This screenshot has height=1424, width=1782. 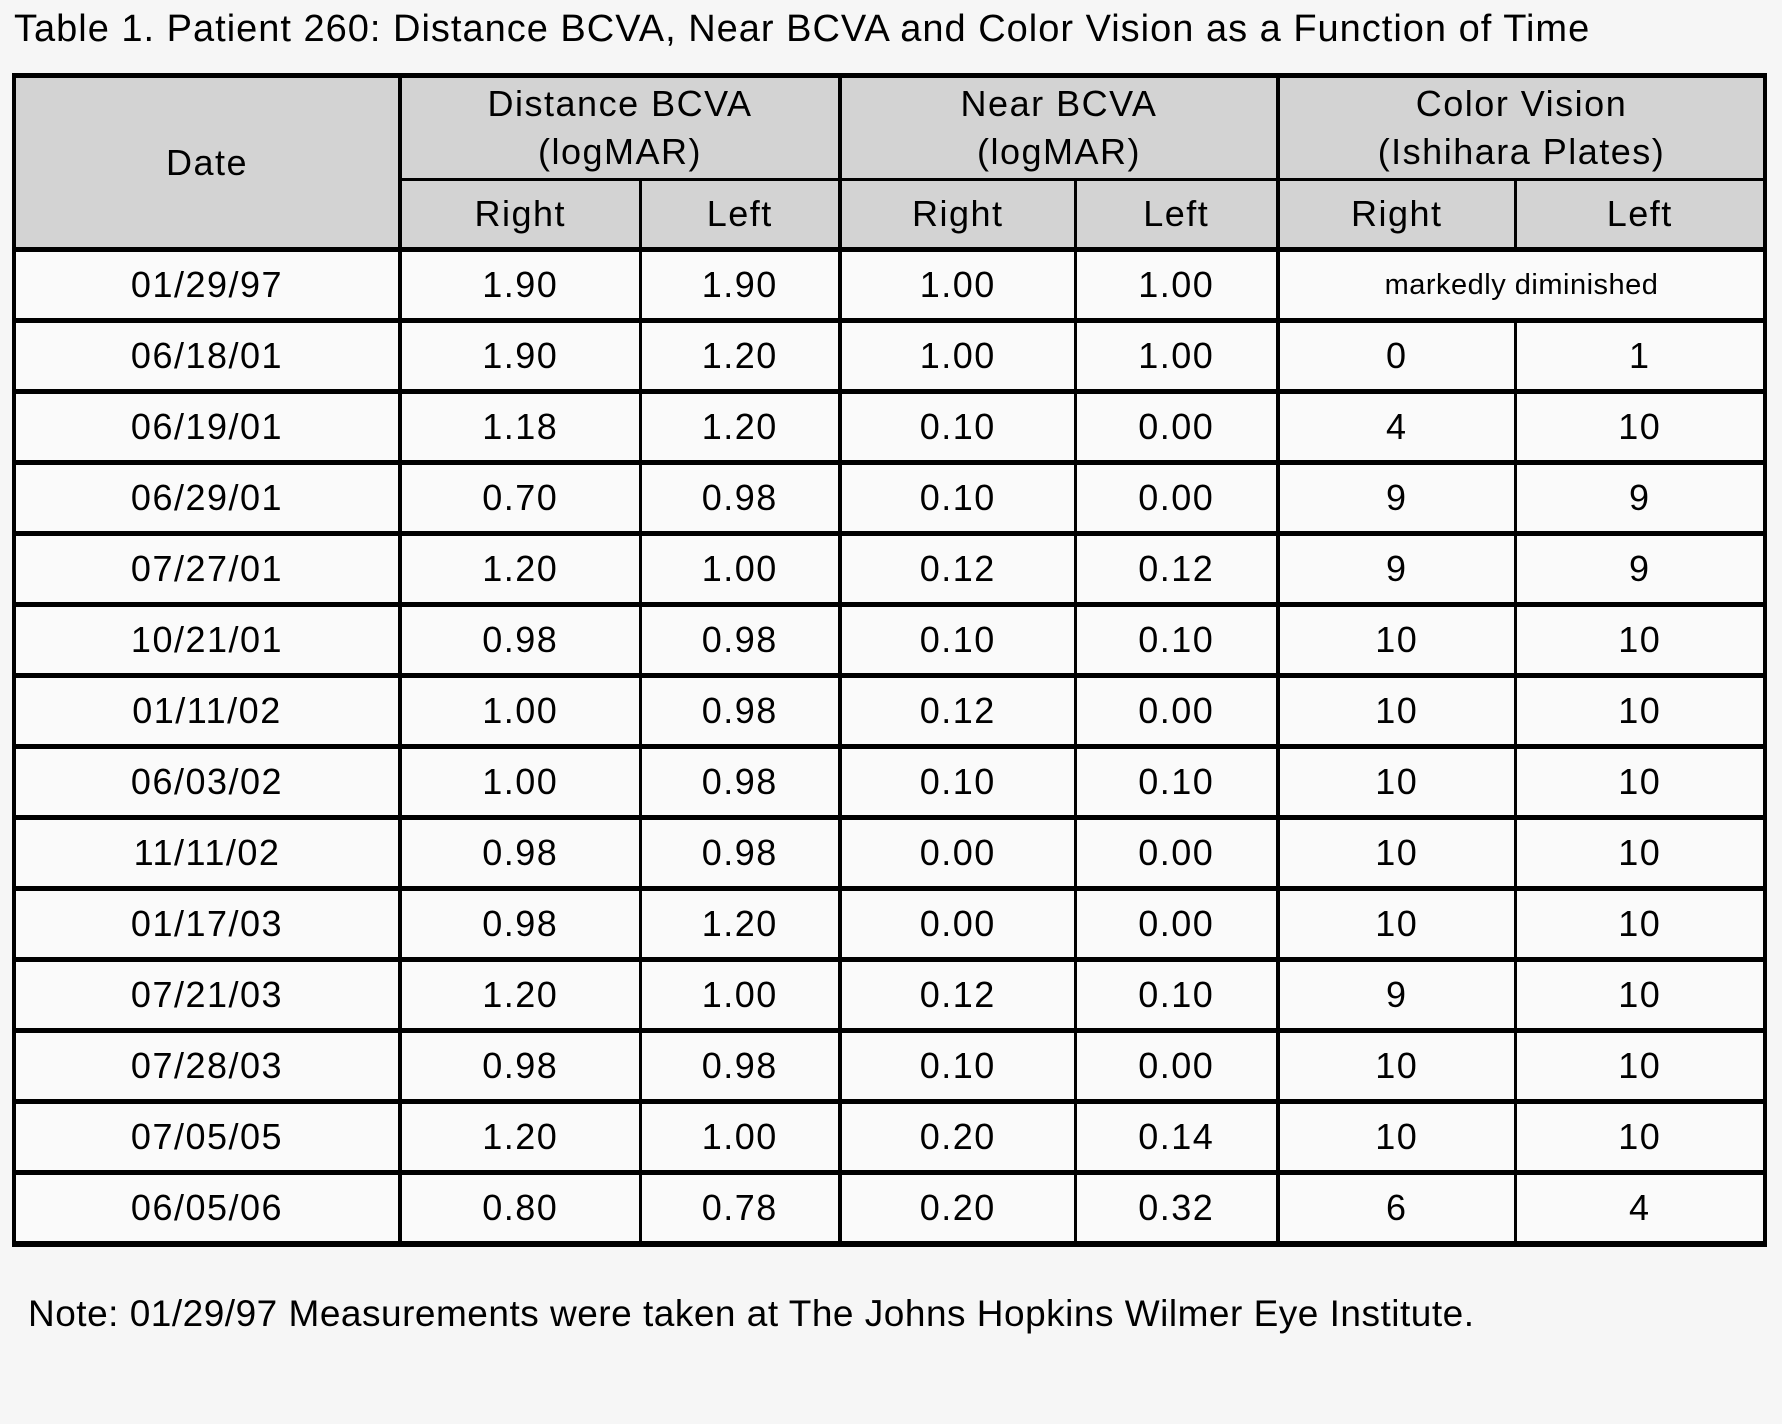 What do you see at coordinates (1396, 215) in the screenshot?
I see `col-subheader-color-right: Right` at bounding box center [1396, 215].